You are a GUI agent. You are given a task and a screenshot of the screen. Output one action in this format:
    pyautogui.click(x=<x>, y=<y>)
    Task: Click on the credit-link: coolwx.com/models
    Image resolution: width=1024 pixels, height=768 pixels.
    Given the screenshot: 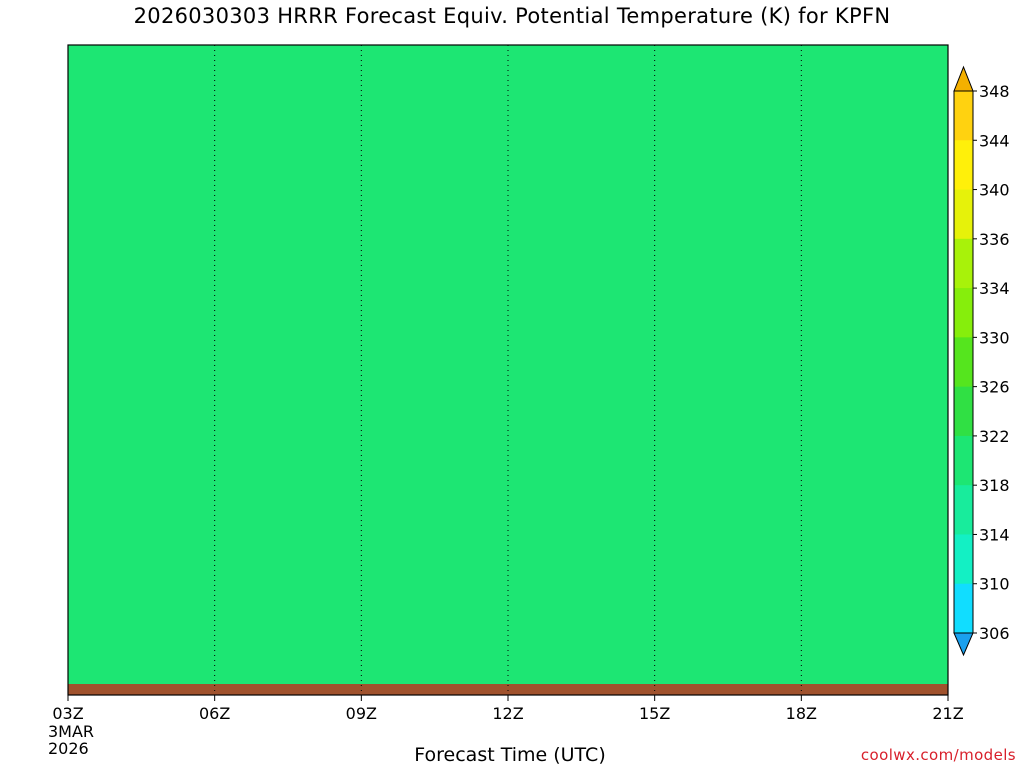 What is the action you would take?
    pyautogui.click(x=938, y=755)
    